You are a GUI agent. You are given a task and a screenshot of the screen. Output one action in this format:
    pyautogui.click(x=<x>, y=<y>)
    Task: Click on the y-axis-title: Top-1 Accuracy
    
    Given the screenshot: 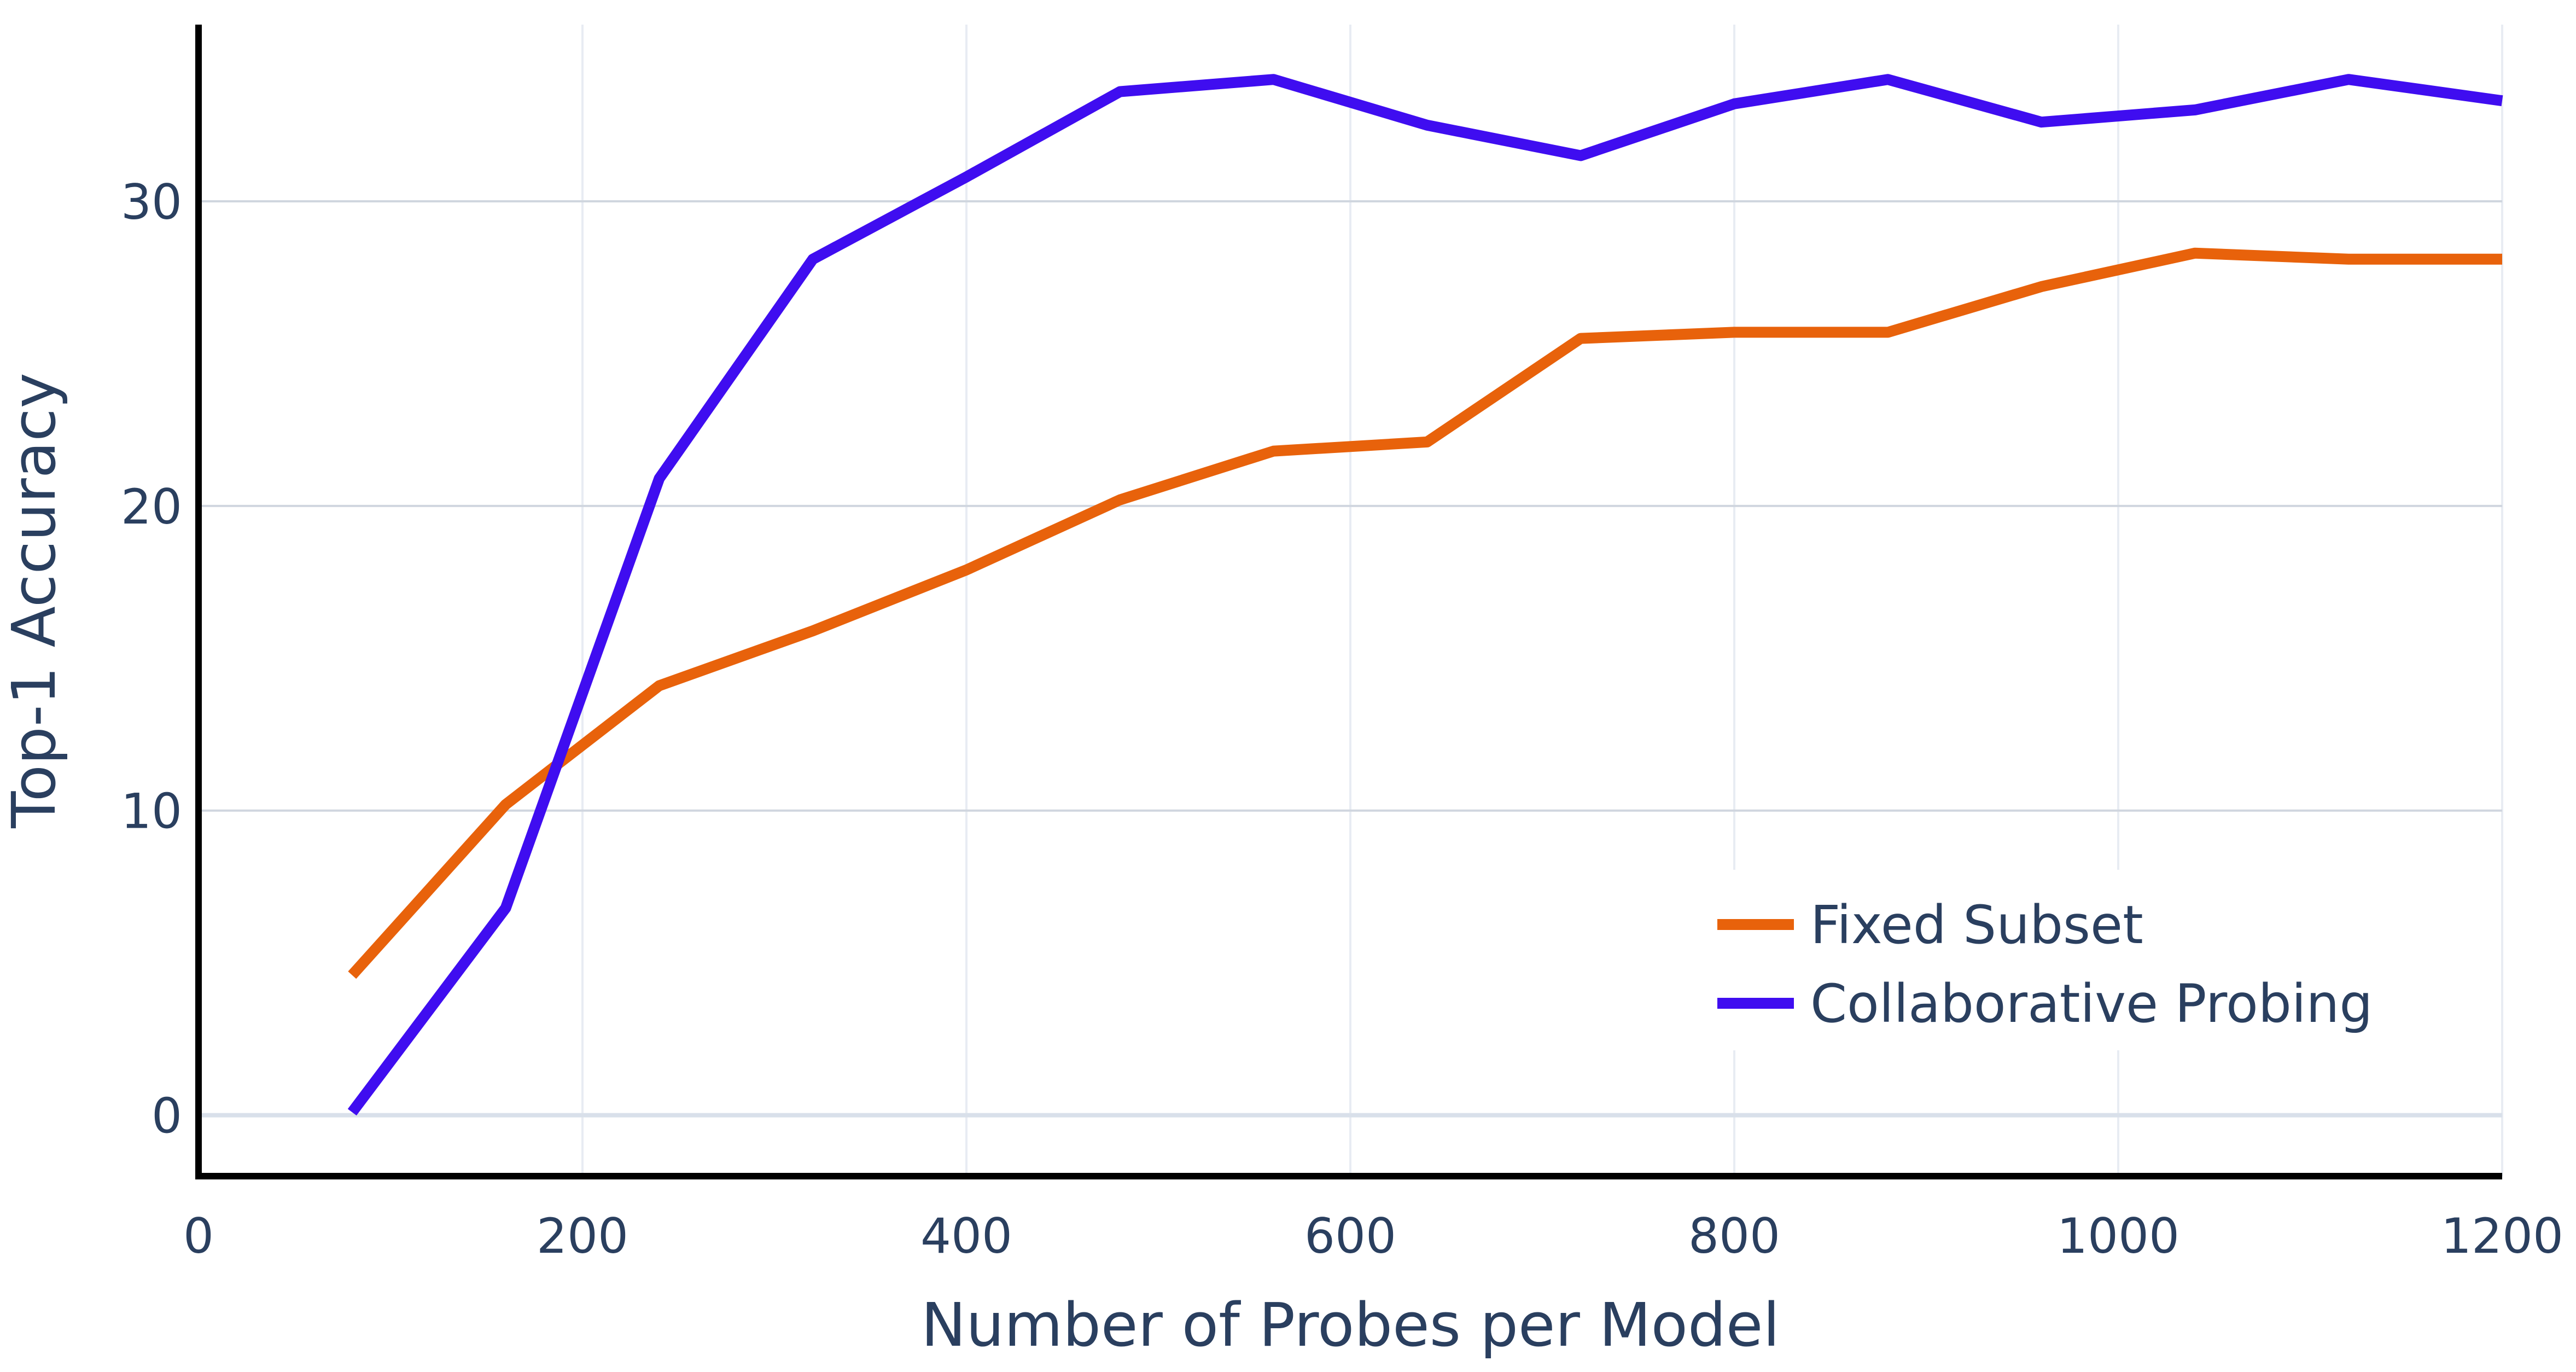 What is the action you would take?
    pyautogui.click(x=34, y=600)
    